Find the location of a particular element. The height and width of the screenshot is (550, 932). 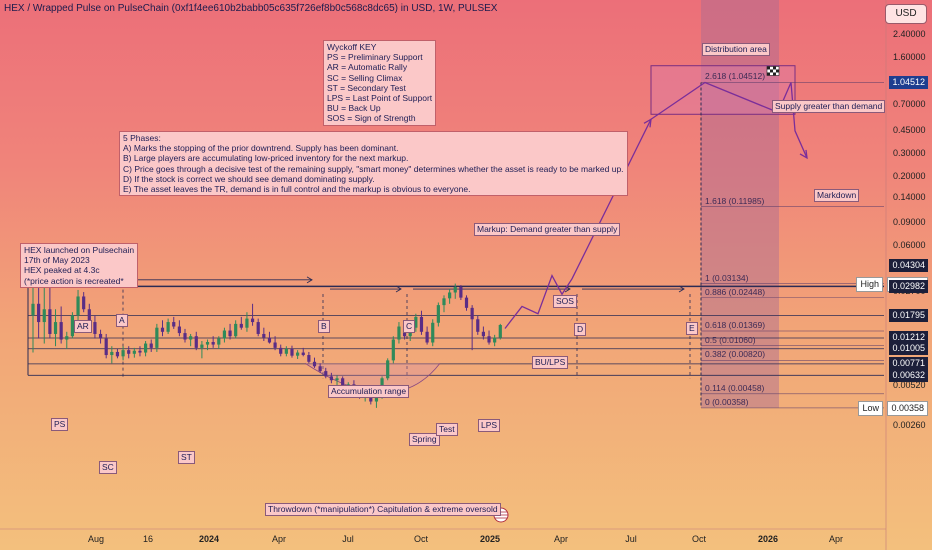

price-tag: 1.04512 is located at coordinates (908, 82).